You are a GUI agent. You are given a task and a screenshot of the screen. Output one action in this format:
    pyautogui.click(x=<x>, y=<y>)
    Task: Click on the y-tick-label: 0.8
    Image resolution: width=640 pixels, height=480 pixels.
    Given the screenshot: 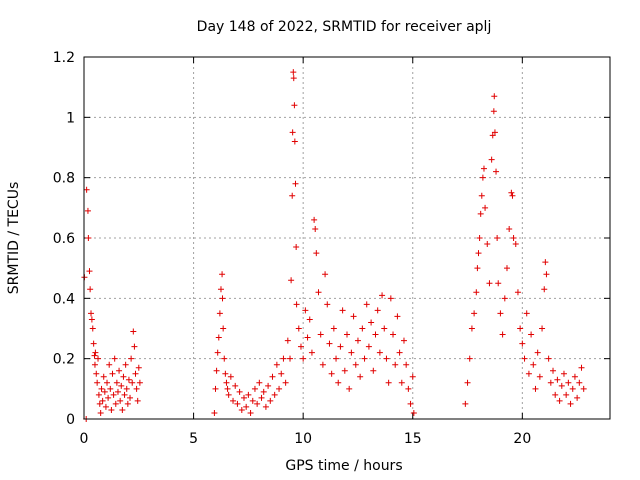 What is the action you would take?
    pyautogui.click(x=64, y=179)
    